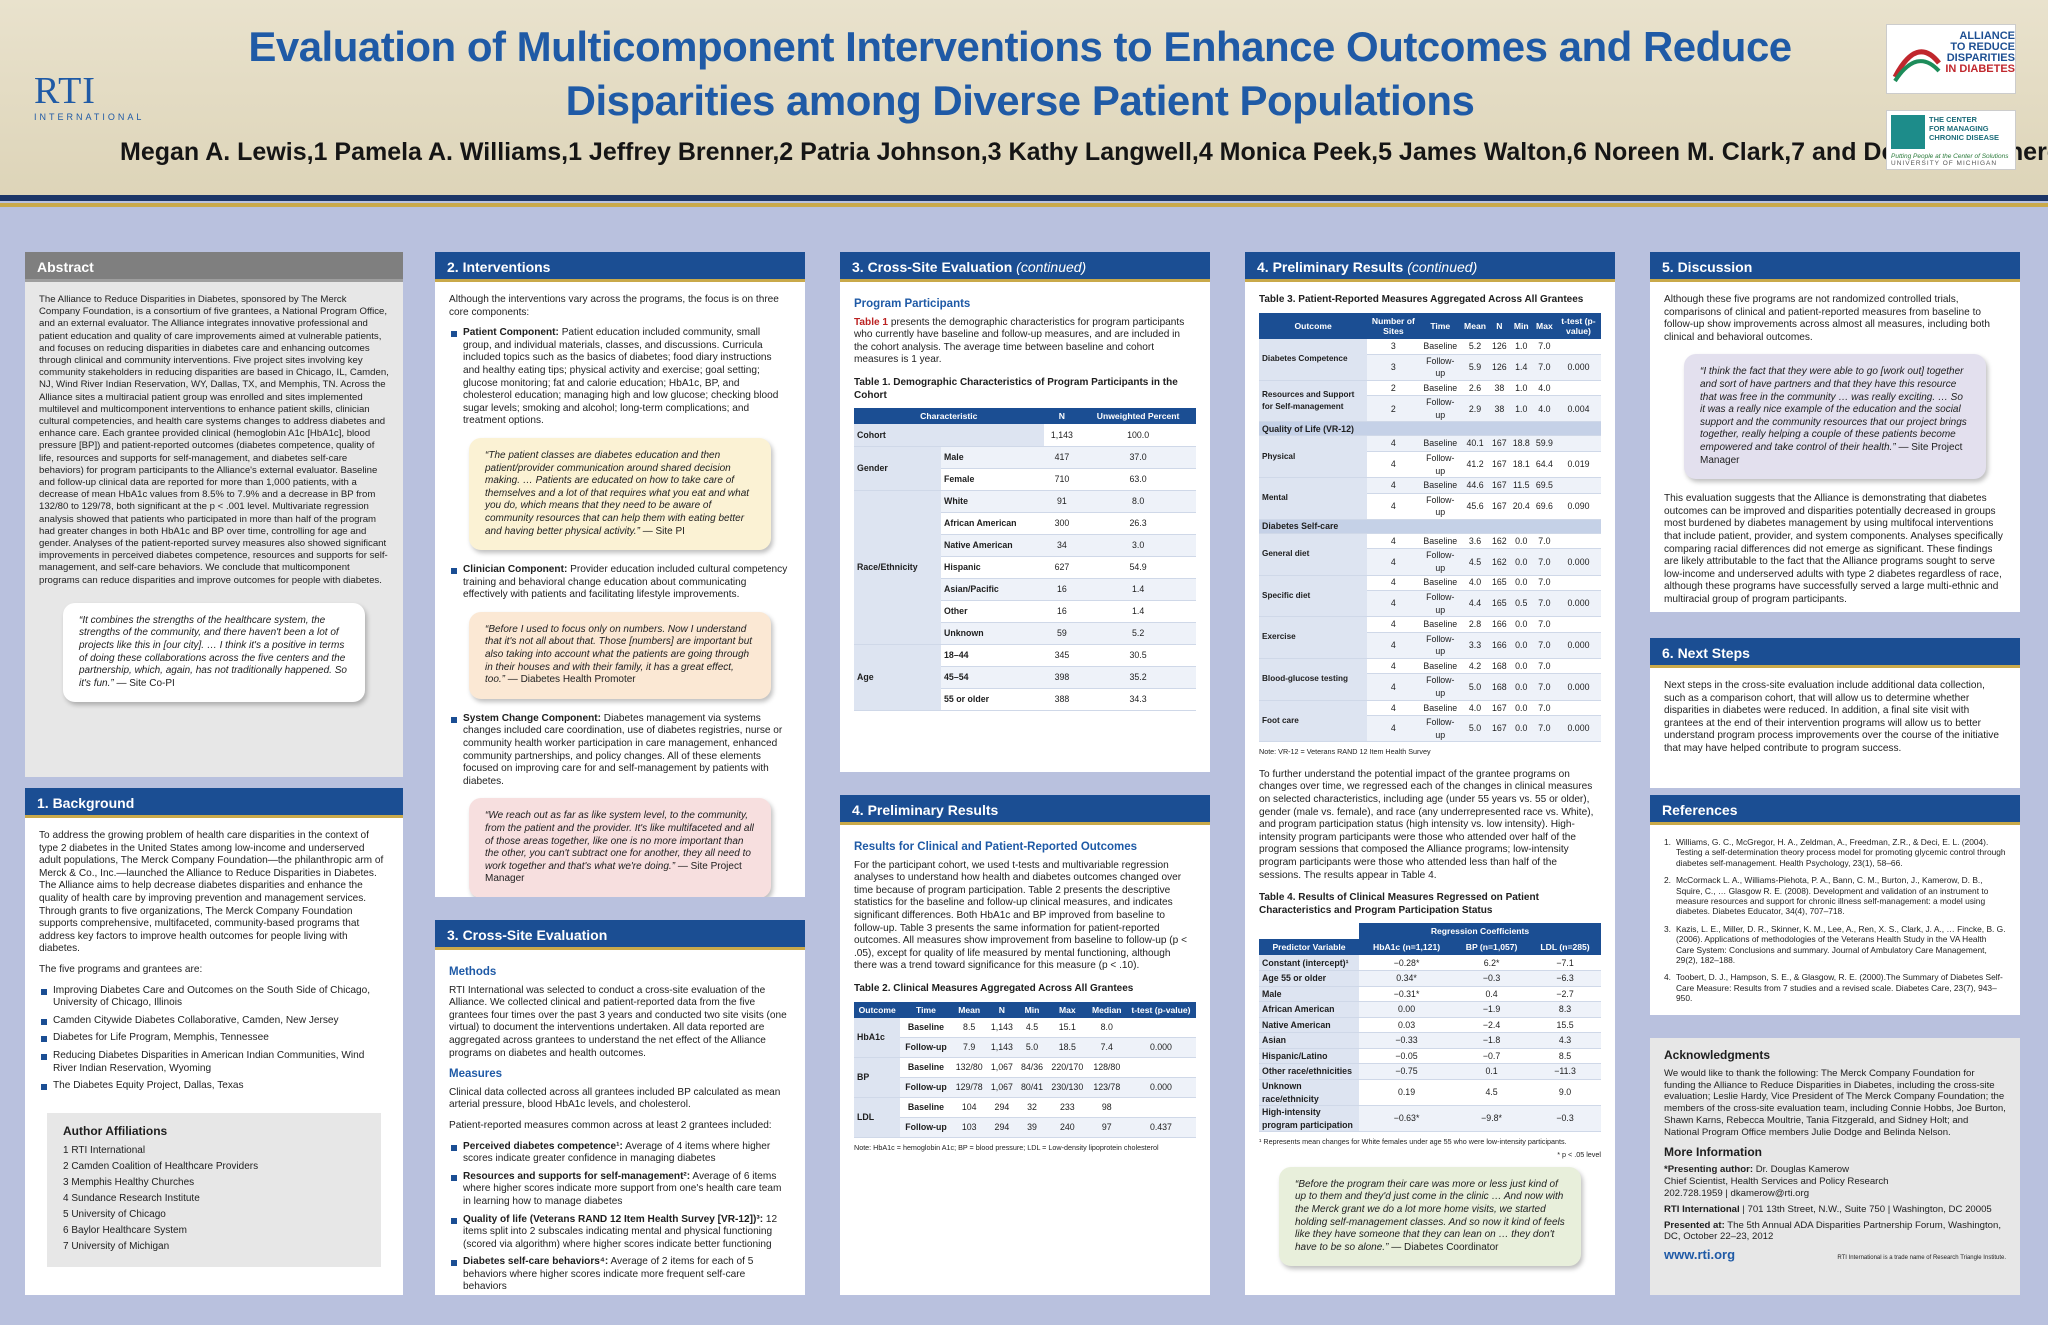 The height and width of the screenshot is (1325, 2048). What do you see at coordinates (1032, 1108) in the screenshot?
I see `table-cell: 32` at bounding box center [1032, 1108].